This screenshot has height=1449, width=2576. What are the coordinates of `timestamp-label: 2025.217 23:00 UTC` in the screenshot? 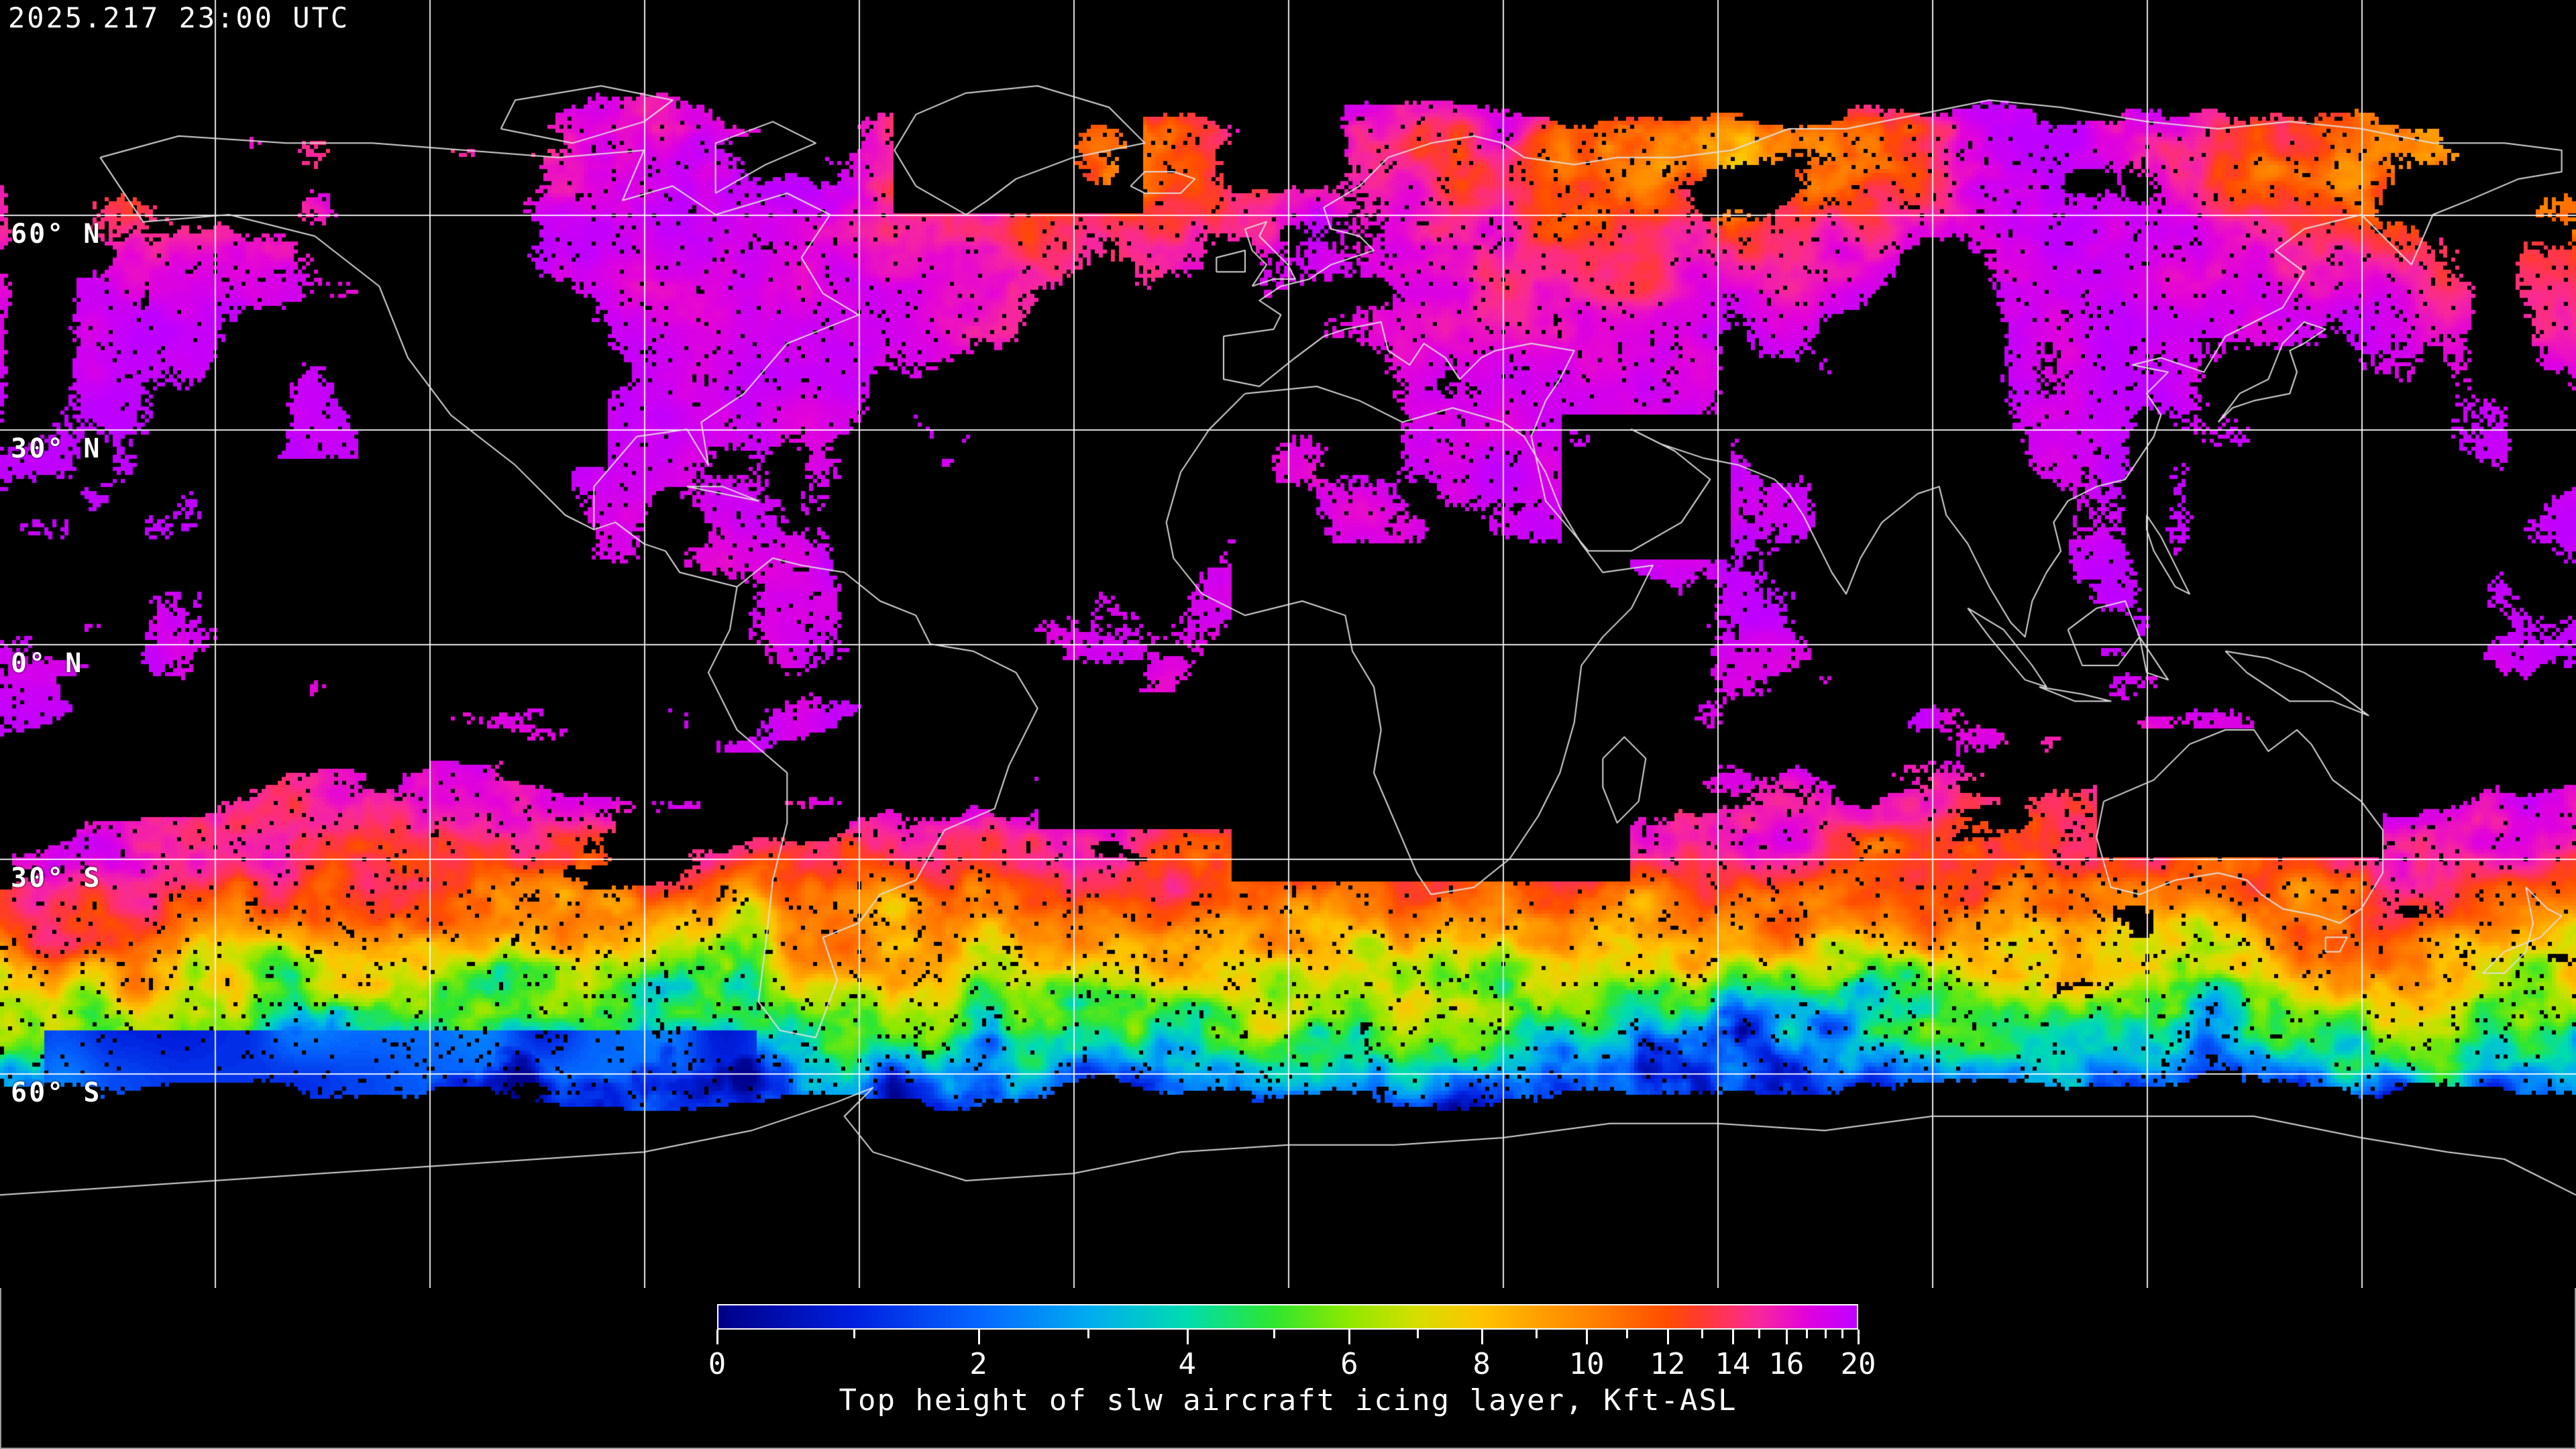 It's located at (179, 17).